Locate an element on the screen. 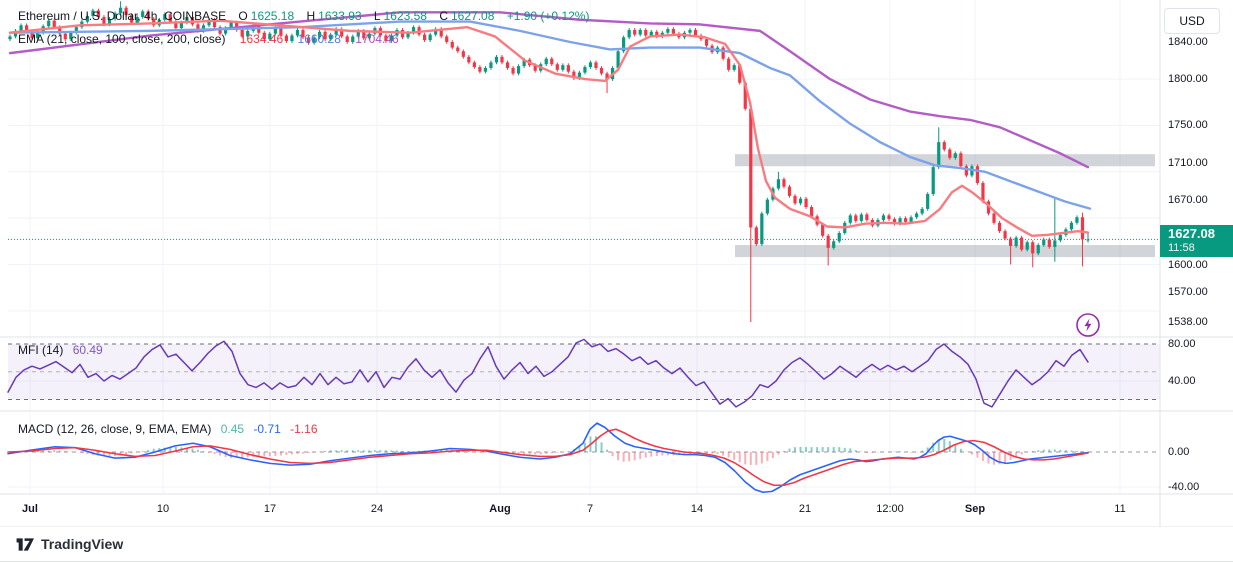  lightning-icon is located at coordinates (1088, 325).